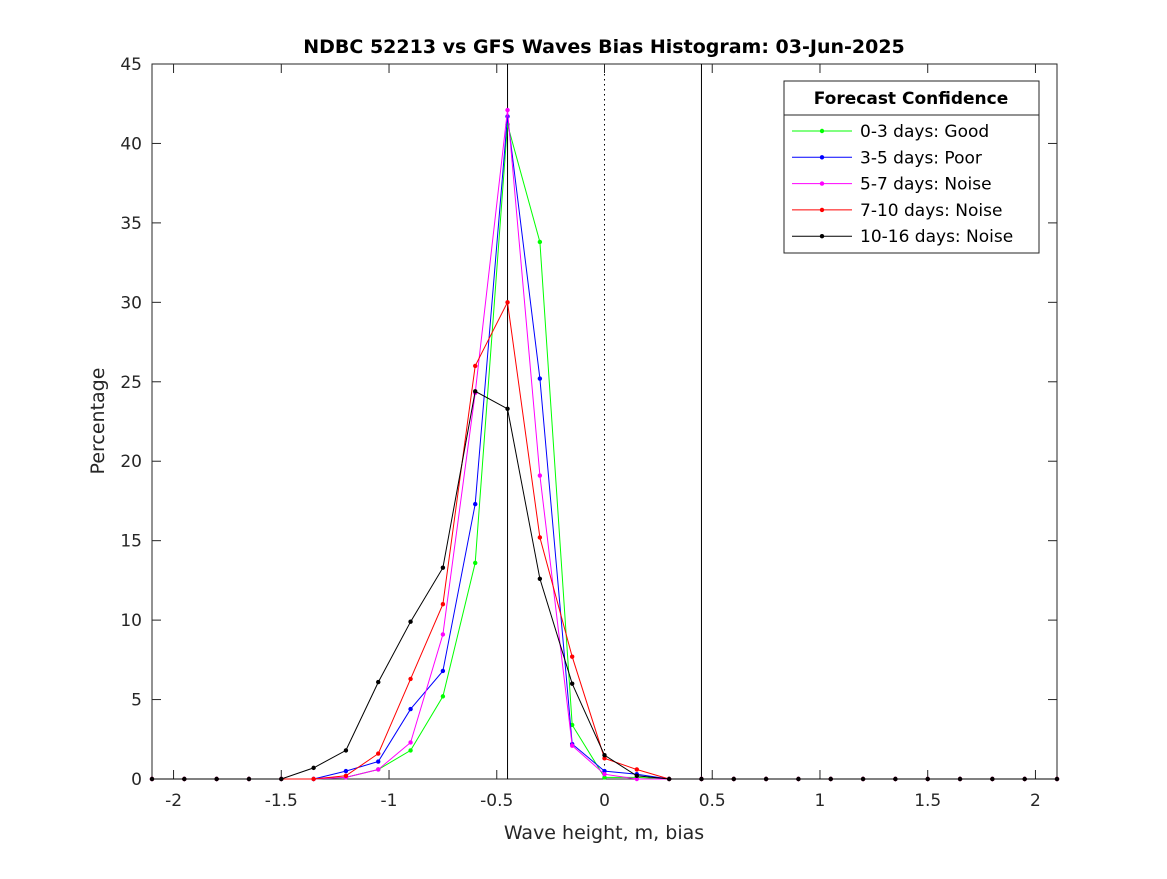  What do you see at coordinates (136, 780) in the screenshot?
I see `y-tick-label: 0` at bounding box center [136, 780].